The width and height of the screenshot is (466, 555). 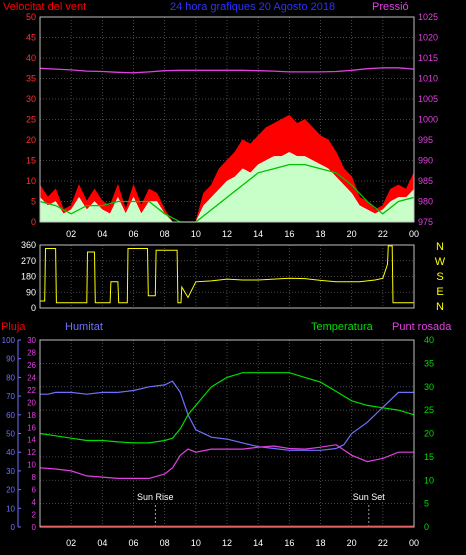 What do you see at coordinates (10, 359) in the screenshot?
I see `pluja-tick-label: 90` at bounding box center [10, 359].